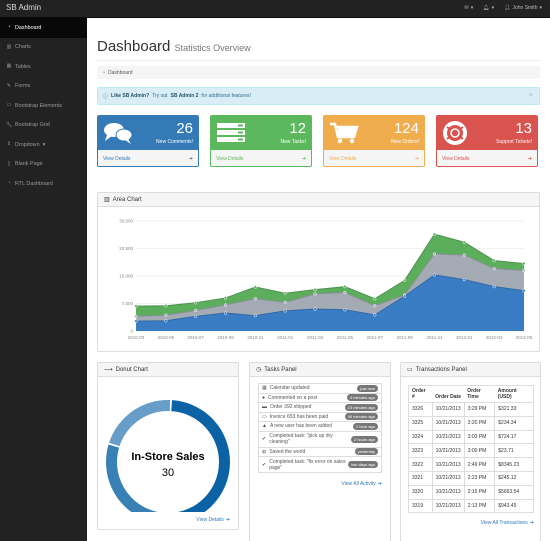 The width and height of the screenshot is (550, 541). What do you see at coordinates (318, 72) in the screenshot?
I see `breadcrumb: ◔ Dashboard` at bounding box center [318, 72].